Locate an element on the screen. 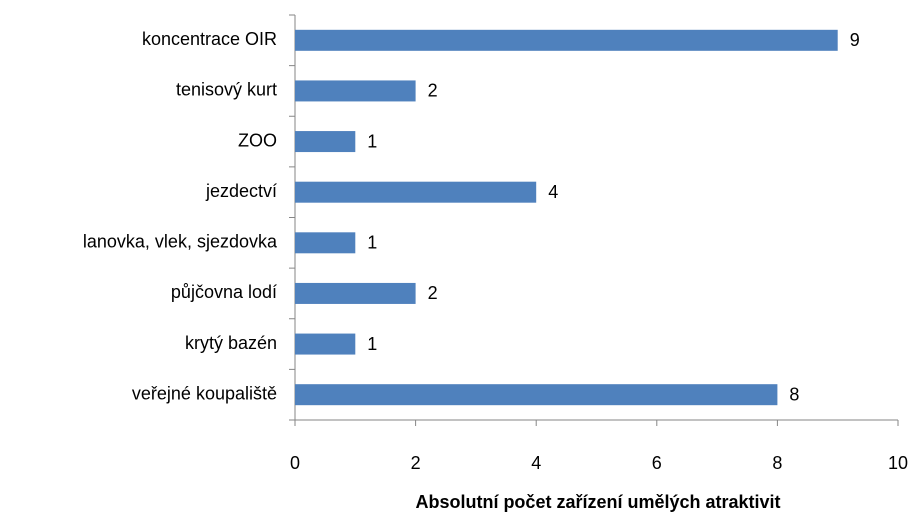 This screenshot has height=525, width=913. y-tick-label: tenisový kurt is located at coordinates (226, 90).